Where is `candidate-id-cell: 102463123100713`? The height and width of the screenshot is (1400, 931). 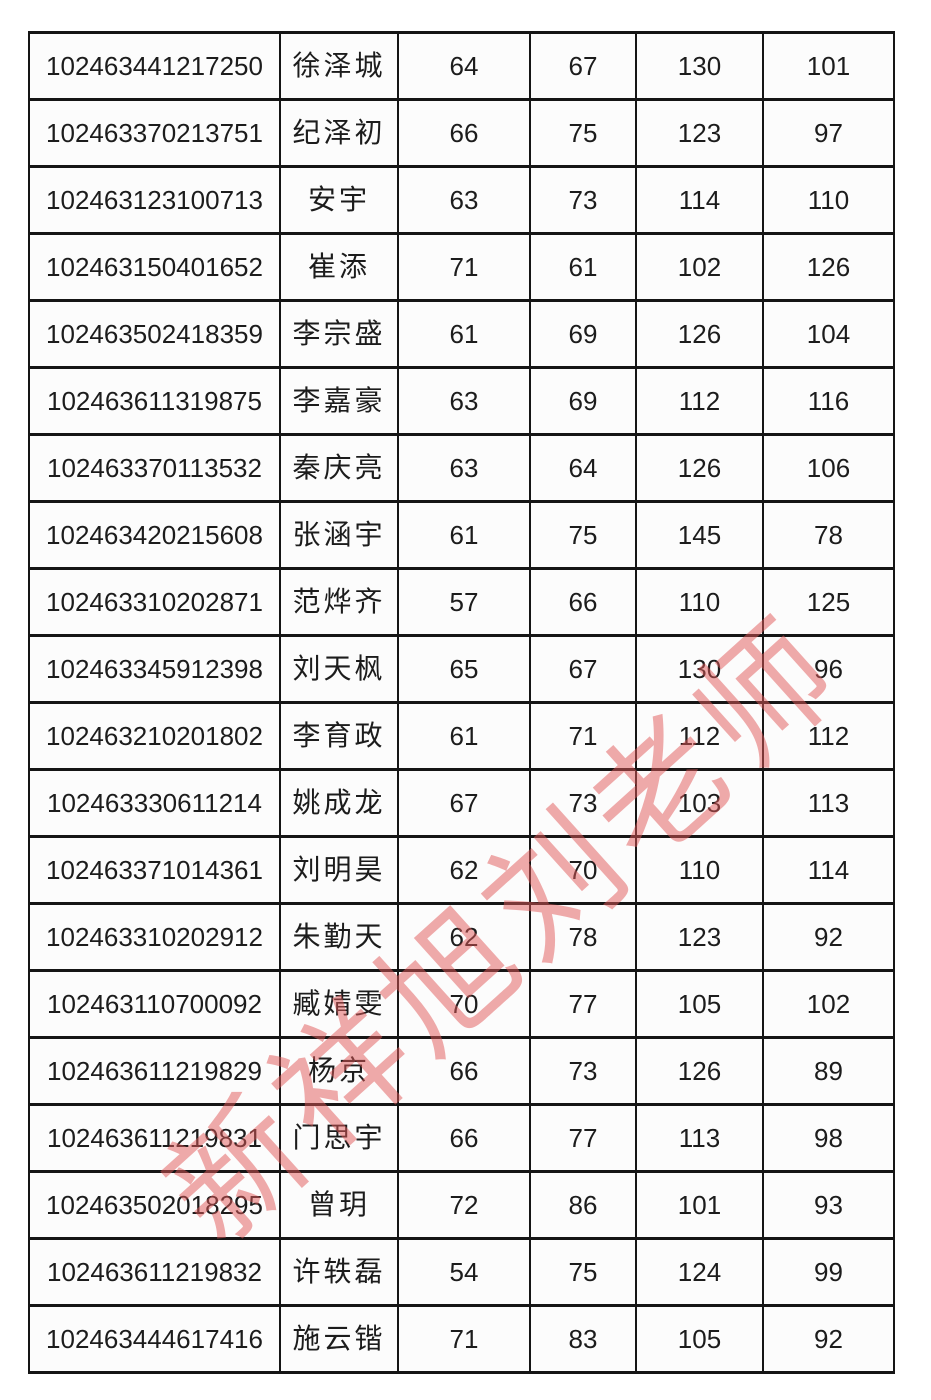 candidate-id-cell: 102463123100713 is located at coordinates (154, 200).